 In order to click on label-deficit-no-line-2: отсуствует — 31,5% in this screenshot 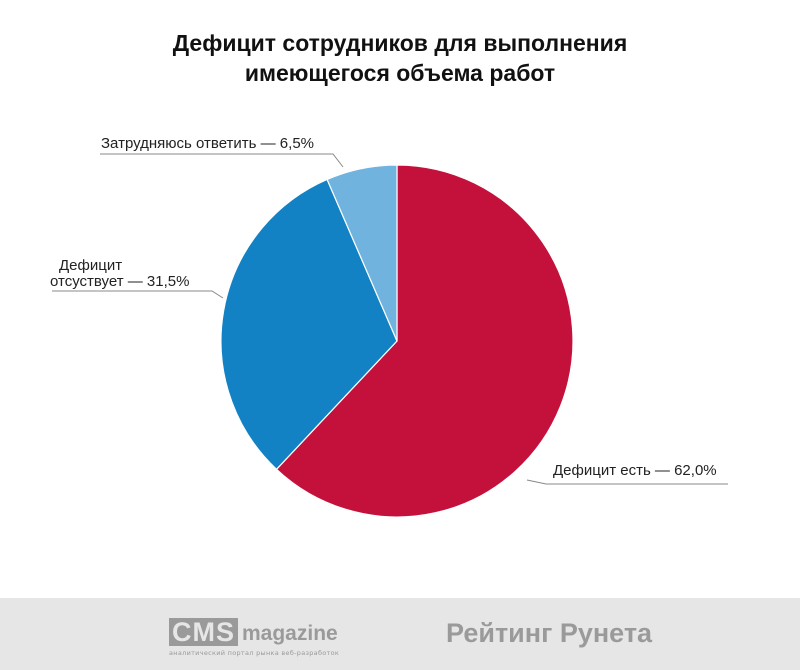, I will do `click(120, 281)`.